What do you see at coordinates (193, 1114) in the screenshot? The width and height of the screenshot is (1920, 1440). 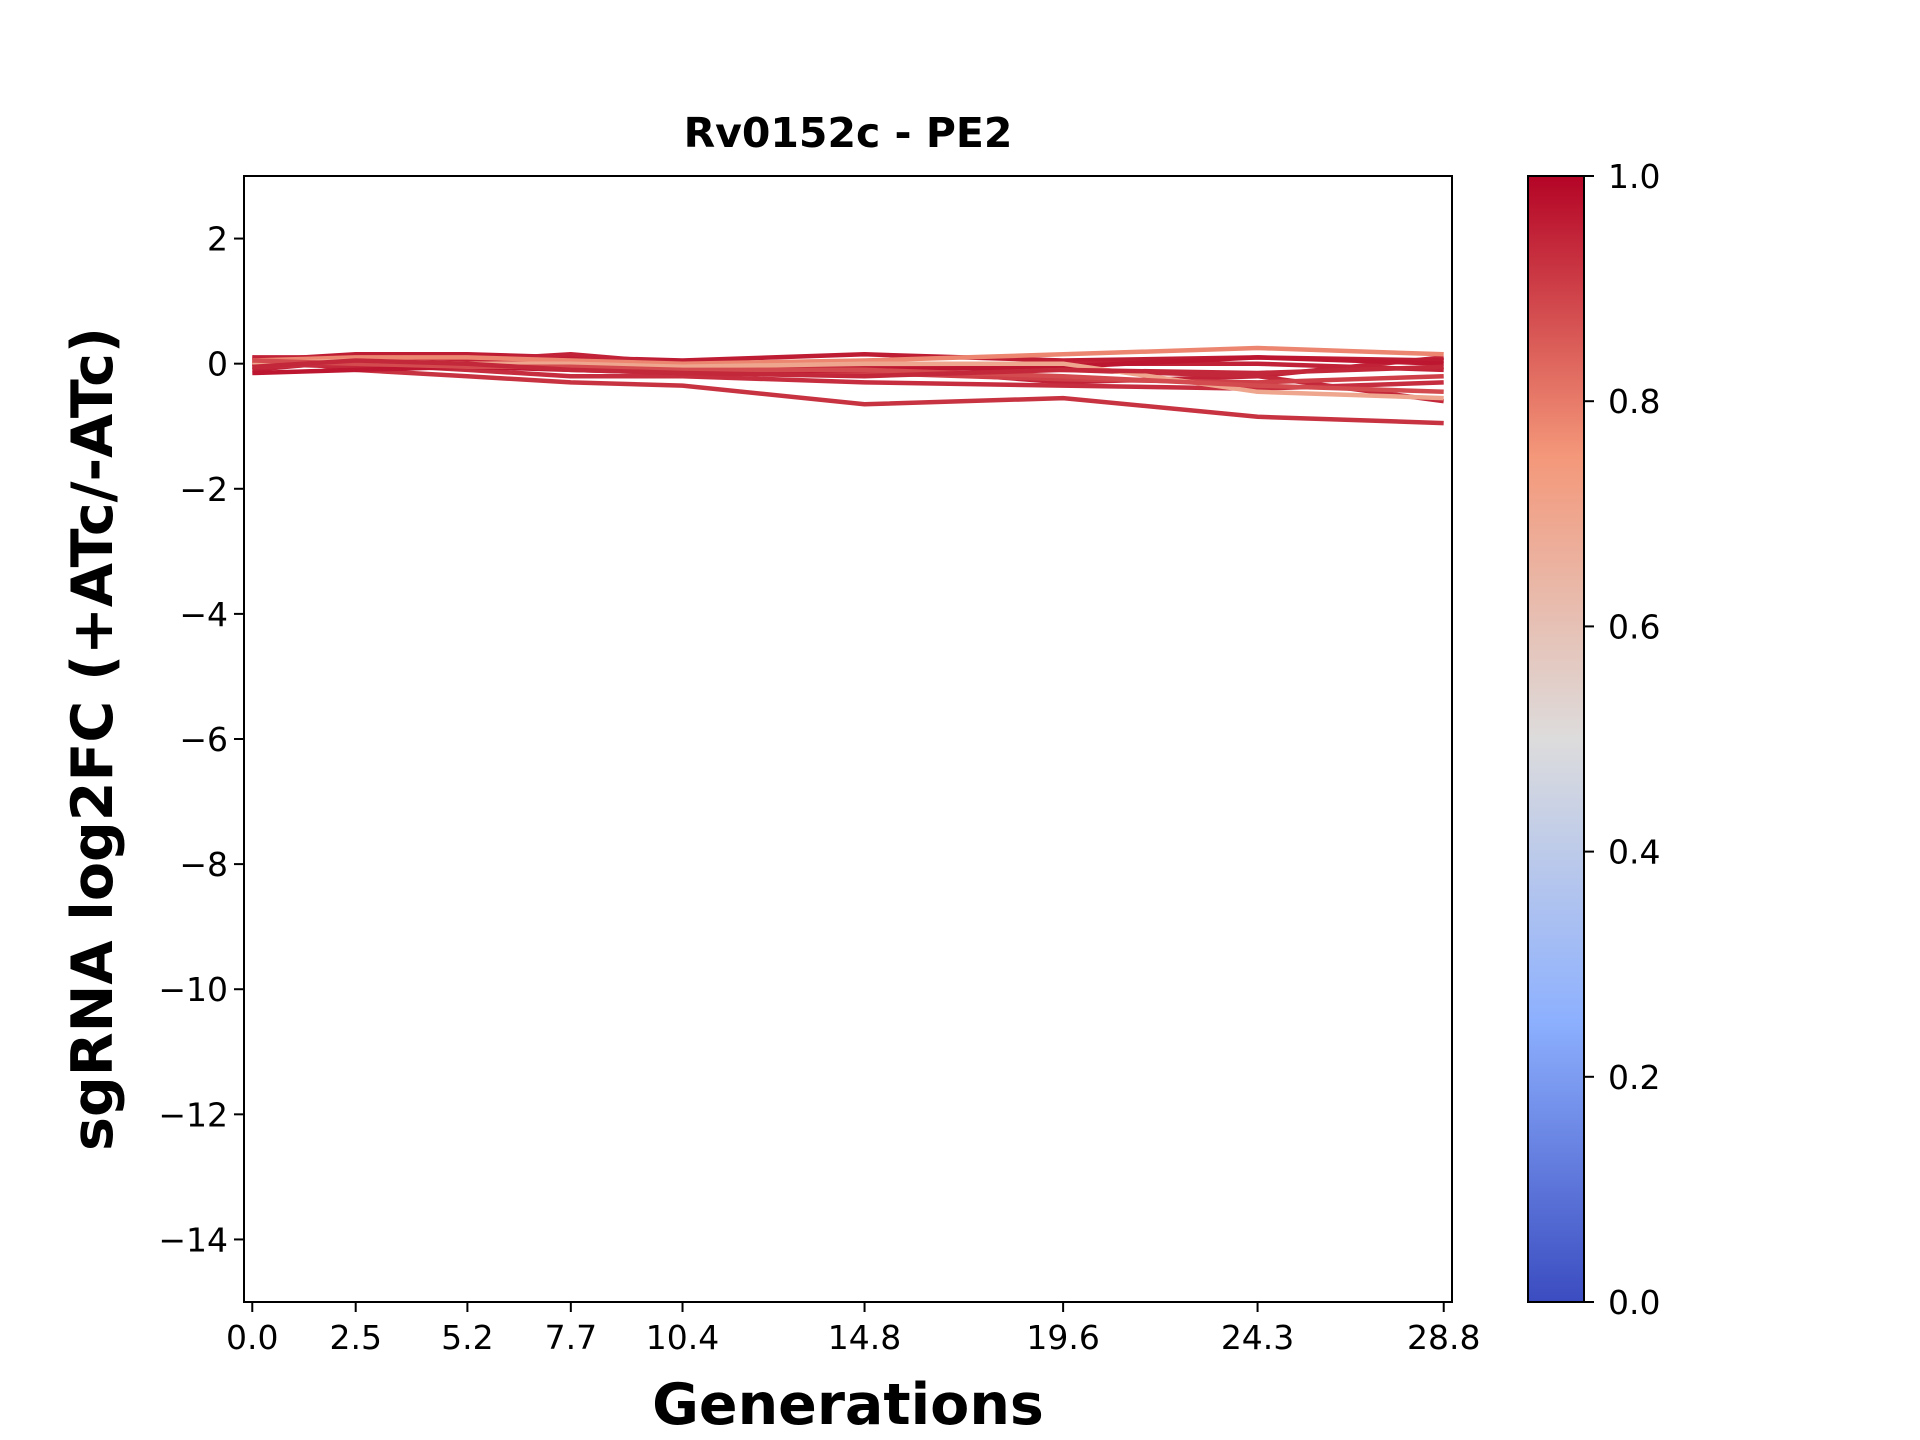 I see `y-tick-label: −12` at bounding box center [193, 1114].